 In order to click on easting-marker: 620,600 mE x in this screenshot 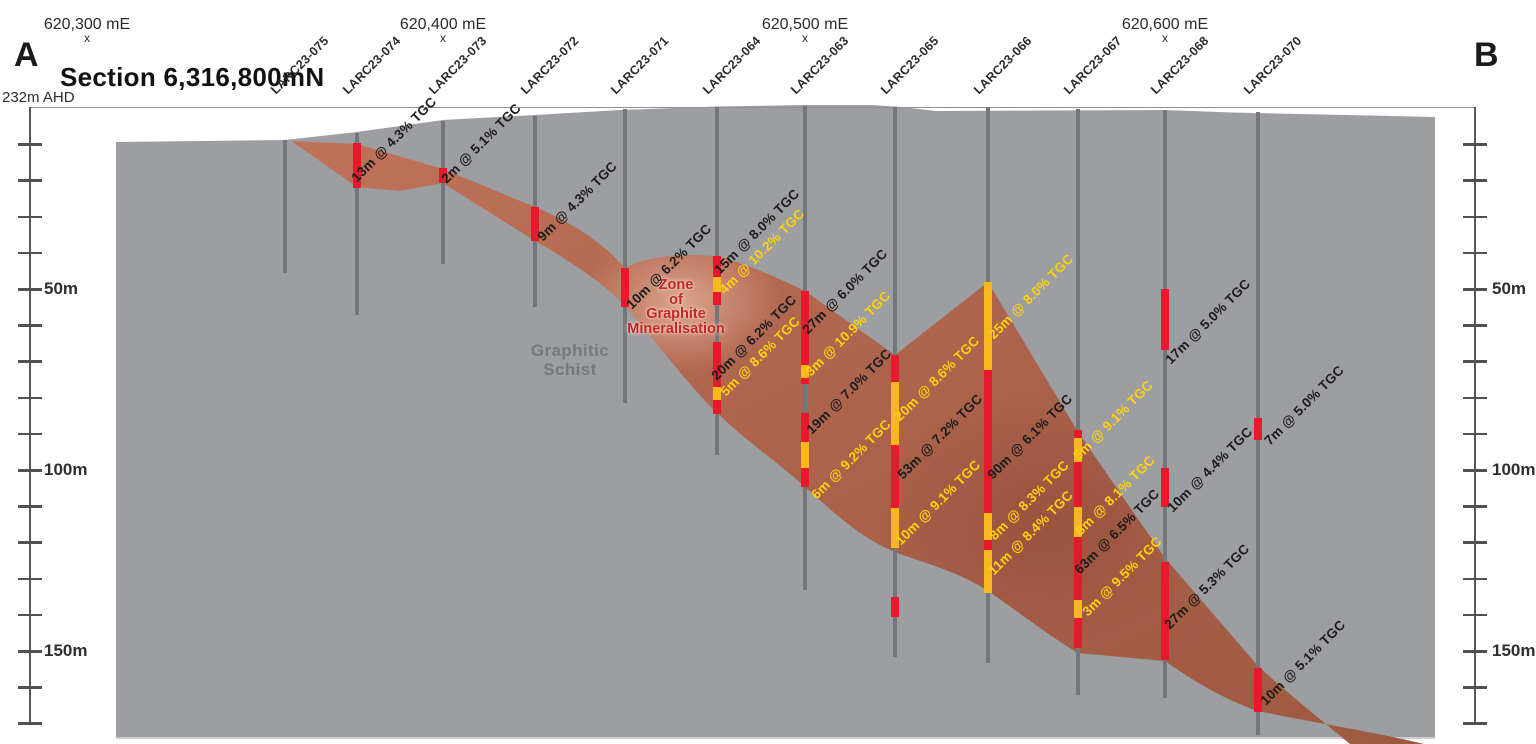, I will do `click(1165, 30)`.